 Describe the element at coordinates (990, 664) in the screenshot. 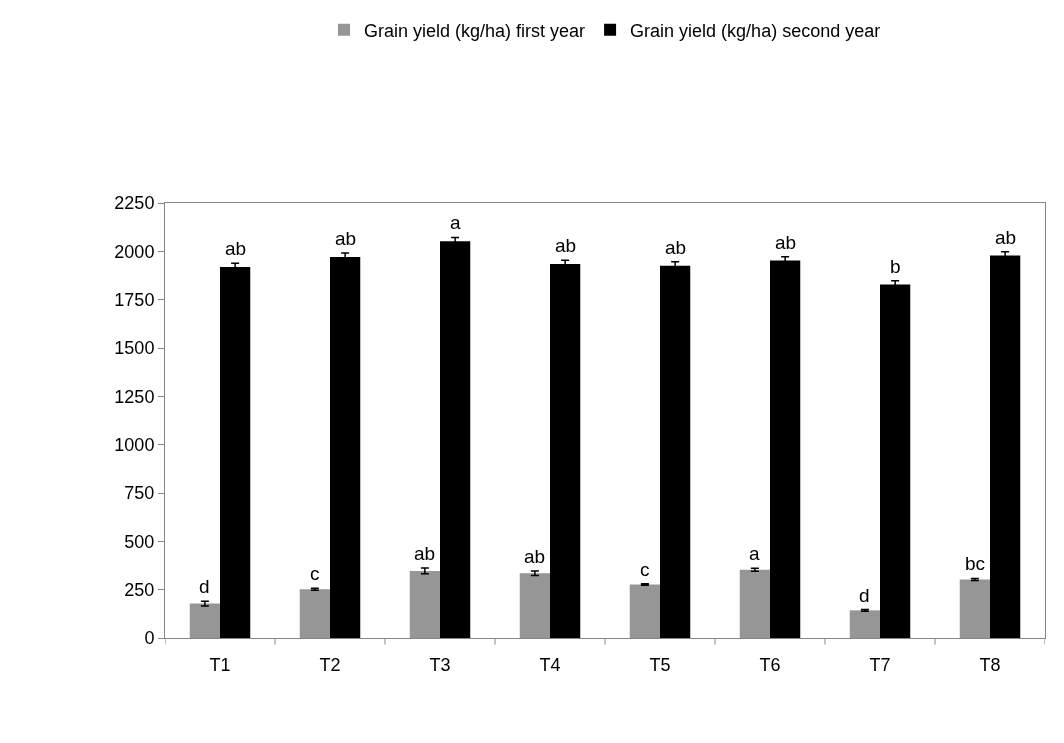

I see `x-tick-label: T8` at that location.